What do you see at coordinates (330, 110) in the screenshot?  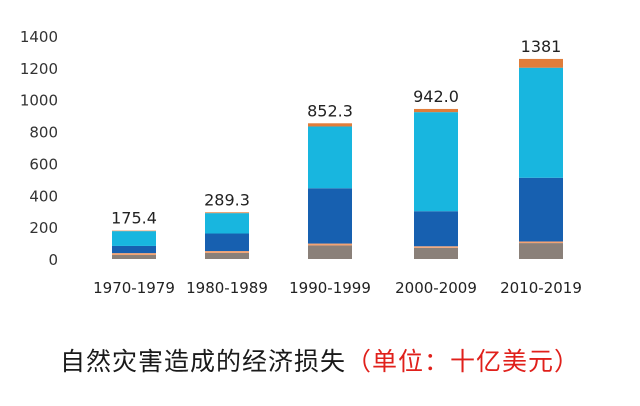 I see `total-label: 852.3` at bounding box center [330, 110].